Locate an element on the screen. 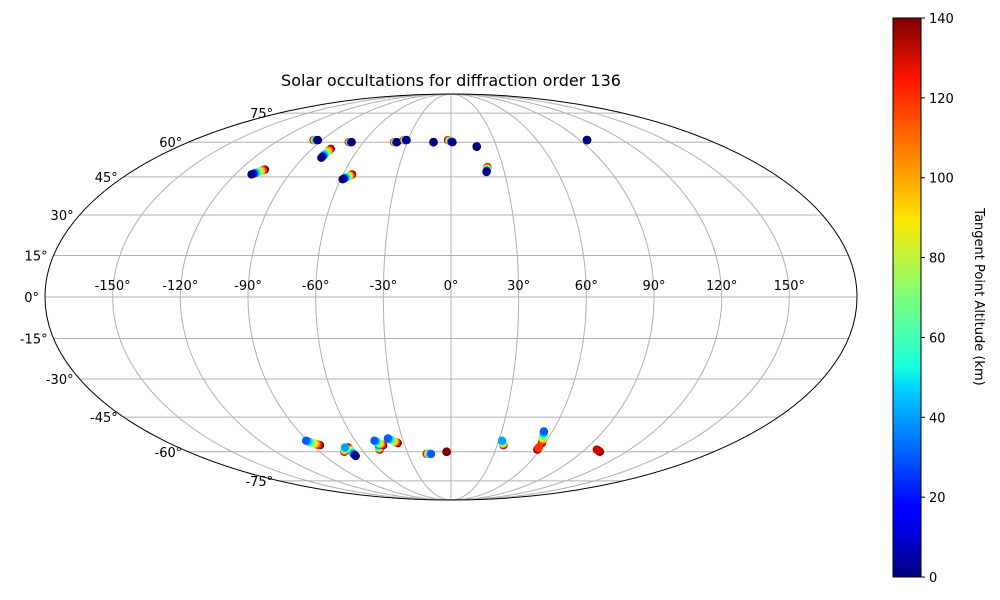  latitude-tick-label: -75° is located at coordinates (259, 482).